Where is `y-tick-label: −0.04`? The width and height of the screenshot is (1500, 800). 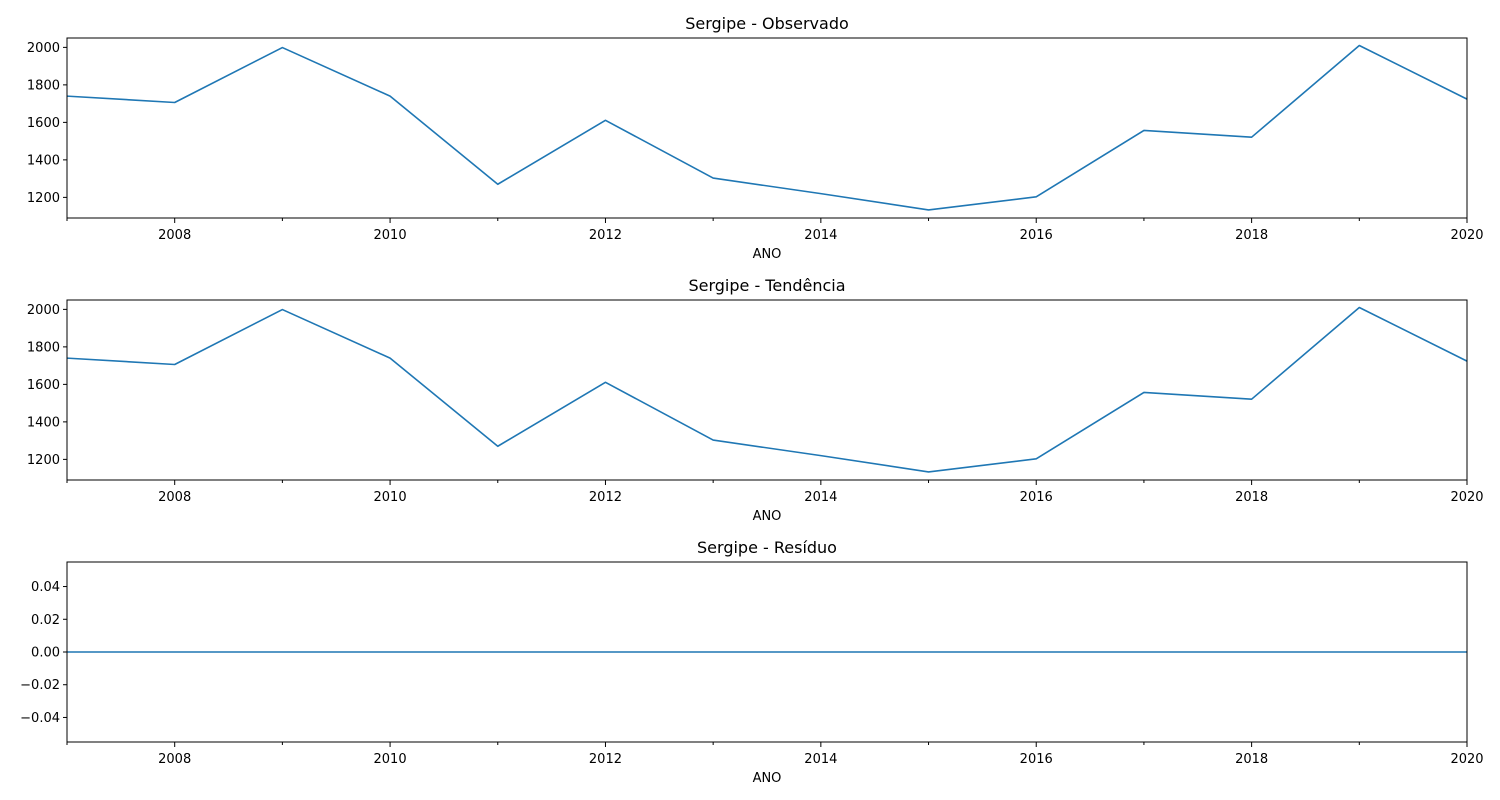 y-tick-label: −0.04 is located at coordinates (40, 718).